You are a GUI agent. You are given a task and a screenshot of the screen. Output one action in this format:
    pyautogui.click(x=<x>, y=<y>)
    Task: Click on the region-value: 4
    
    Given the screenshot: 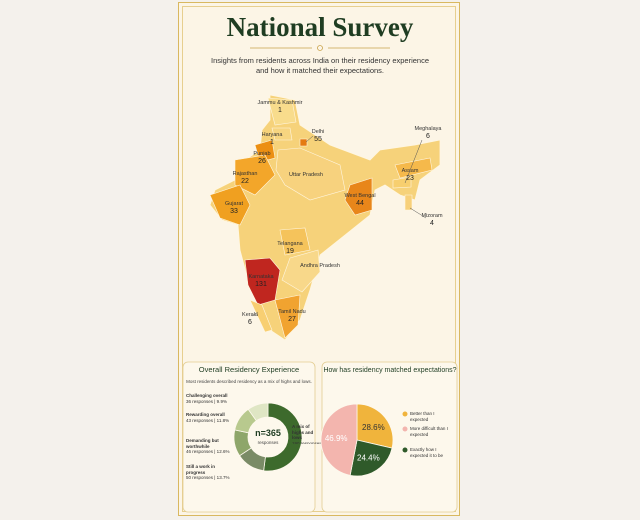 What is the action you would take?
    pyautogui.click(x=432, y=223)
    